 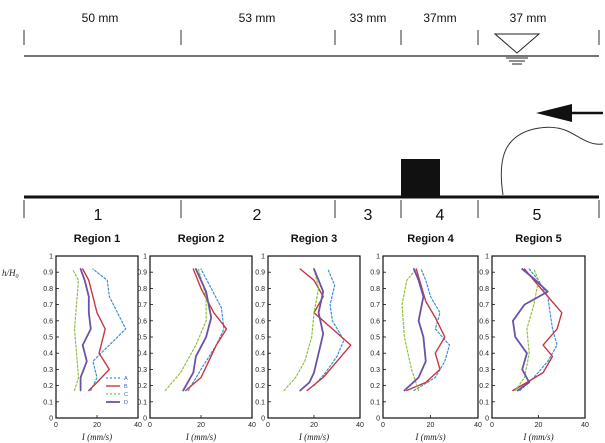 What do you see at coordinates (126, 403) in the screenshot?
I see `legend-label-D: D` at bounding box center [126, 403].